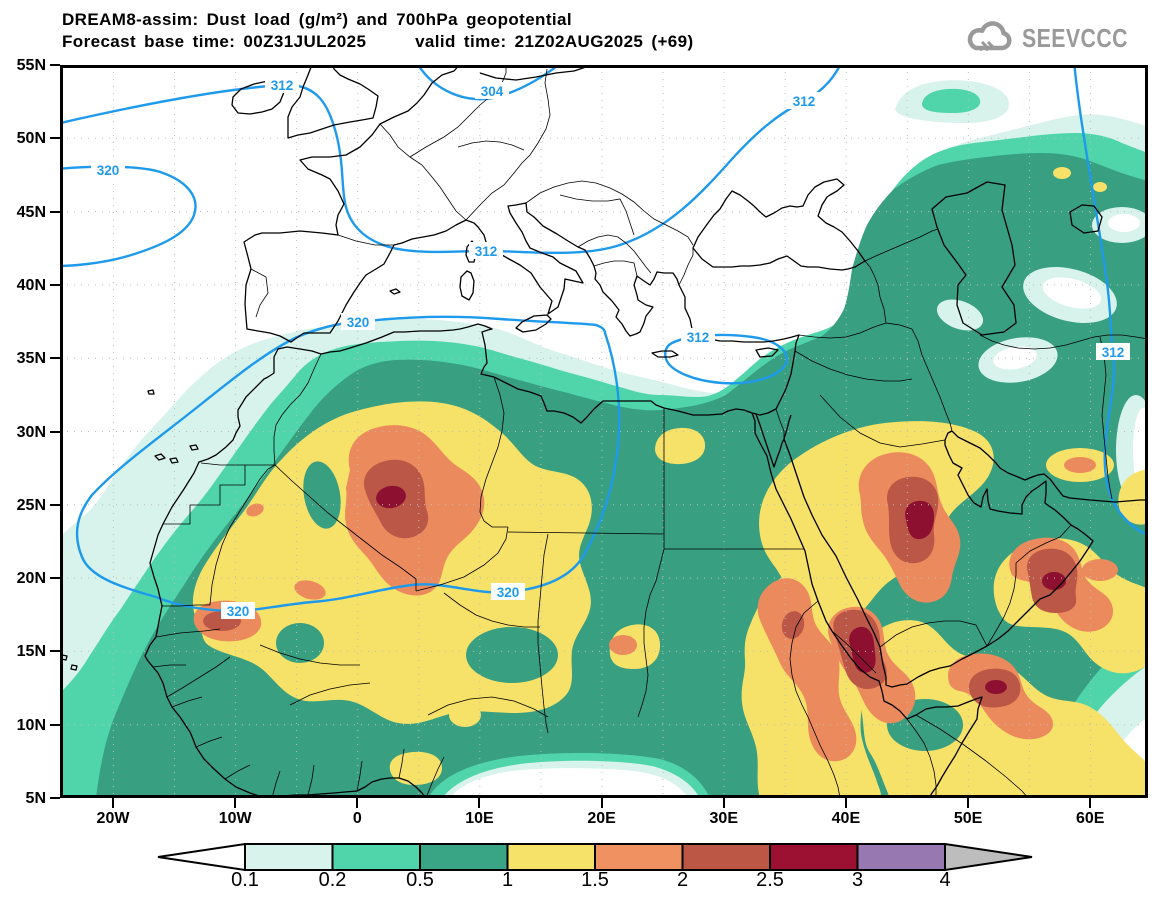 Image resolution: width=1165 pixels, height=907 pixels. I want to click on dust-patch-north-core, so click(951, 100).